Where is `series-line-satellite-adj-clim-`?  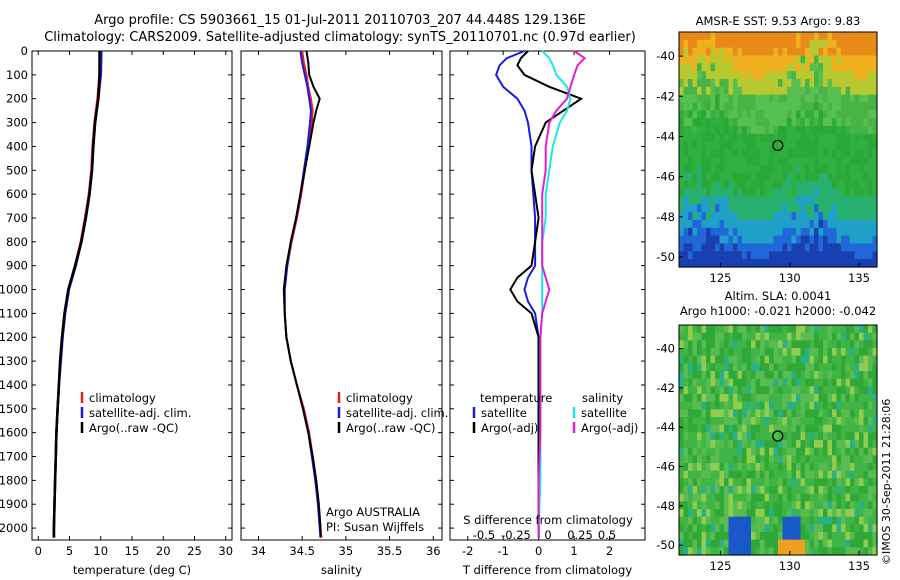 series-line-satellite-adj-clim- is located at coordinates (302, 294).